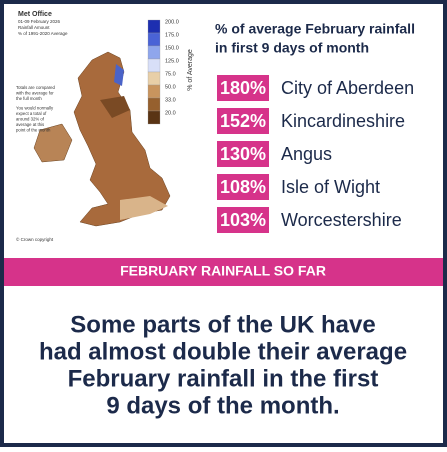  I want to click on legend-axis: % of Average, so click(190, 70).